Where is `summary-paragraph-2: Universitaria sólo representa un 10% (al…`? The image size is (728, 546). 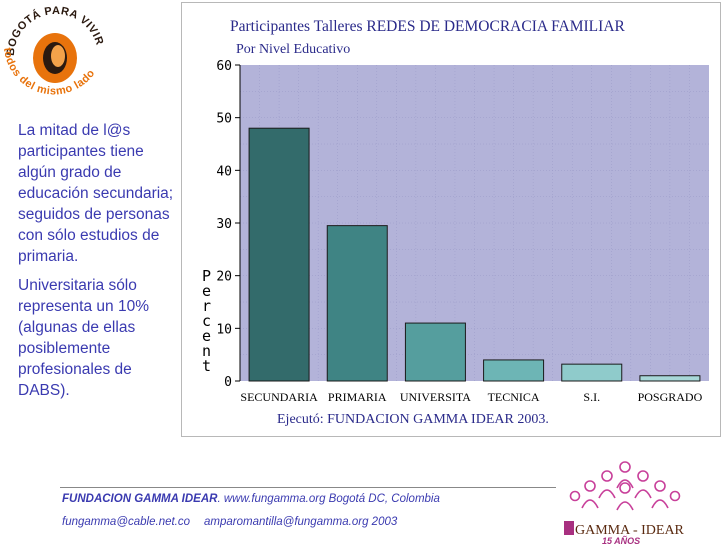 summary-paragraph-2: Universitaria sólo representa un 10% (al… is located at coordinates (83, 338).